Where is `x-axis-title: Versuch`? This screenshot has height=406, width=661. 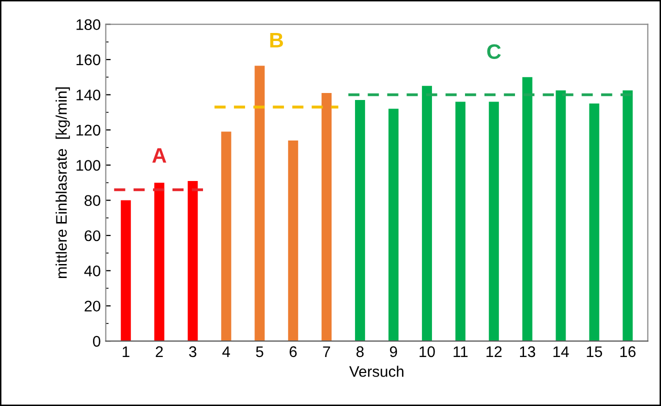 x-axis-title: Versuch is located at coordinates (376, 371).